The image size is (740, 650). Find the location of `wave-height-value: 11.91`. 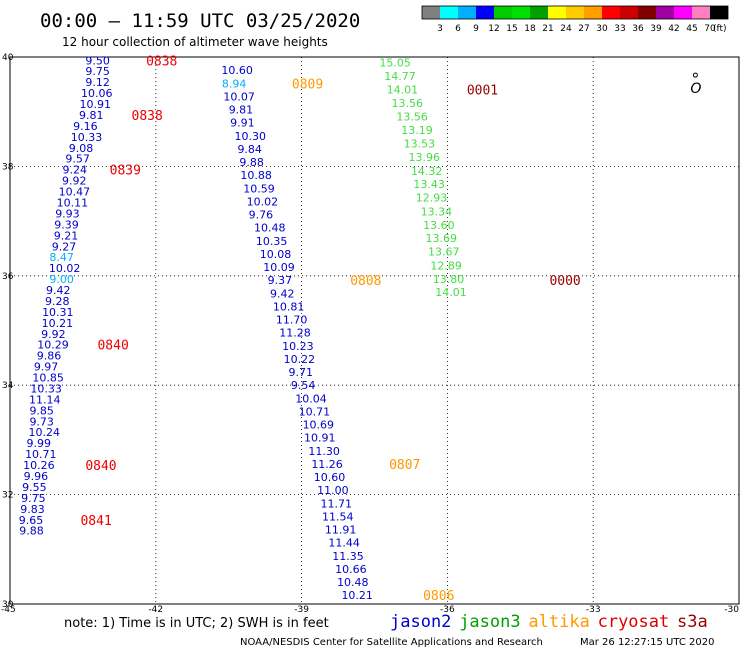

wave-height-value: 11.91 is located at coordinates (341, 530).